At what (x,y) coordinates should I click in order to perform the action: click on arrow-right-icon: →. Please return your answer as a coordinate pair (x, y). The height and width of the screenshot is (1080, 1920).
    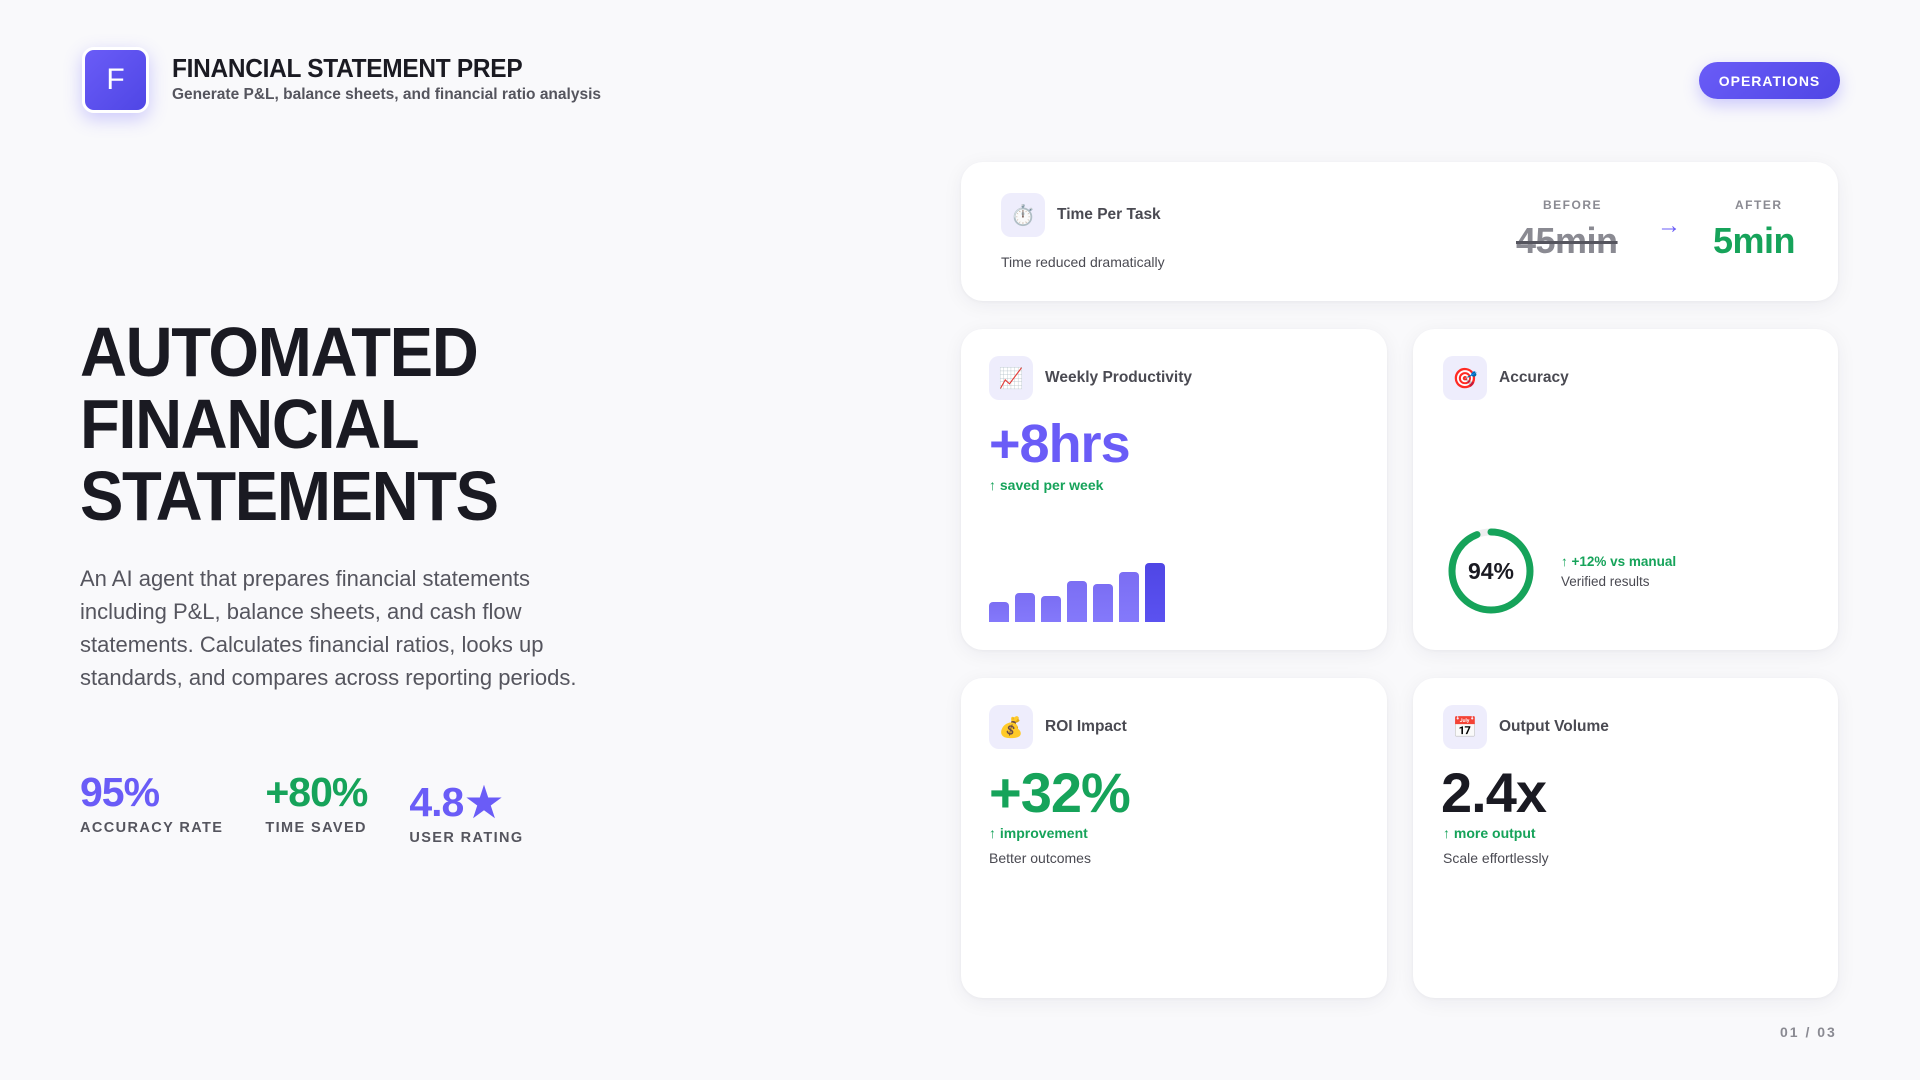
    Looking at the image, I should click on (1669, 225).